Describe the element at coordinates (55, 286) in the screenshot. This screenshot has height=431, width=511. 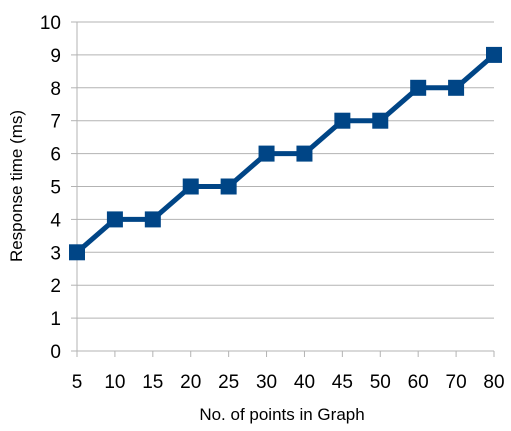
I see `y-tick-label: 2` at that location.